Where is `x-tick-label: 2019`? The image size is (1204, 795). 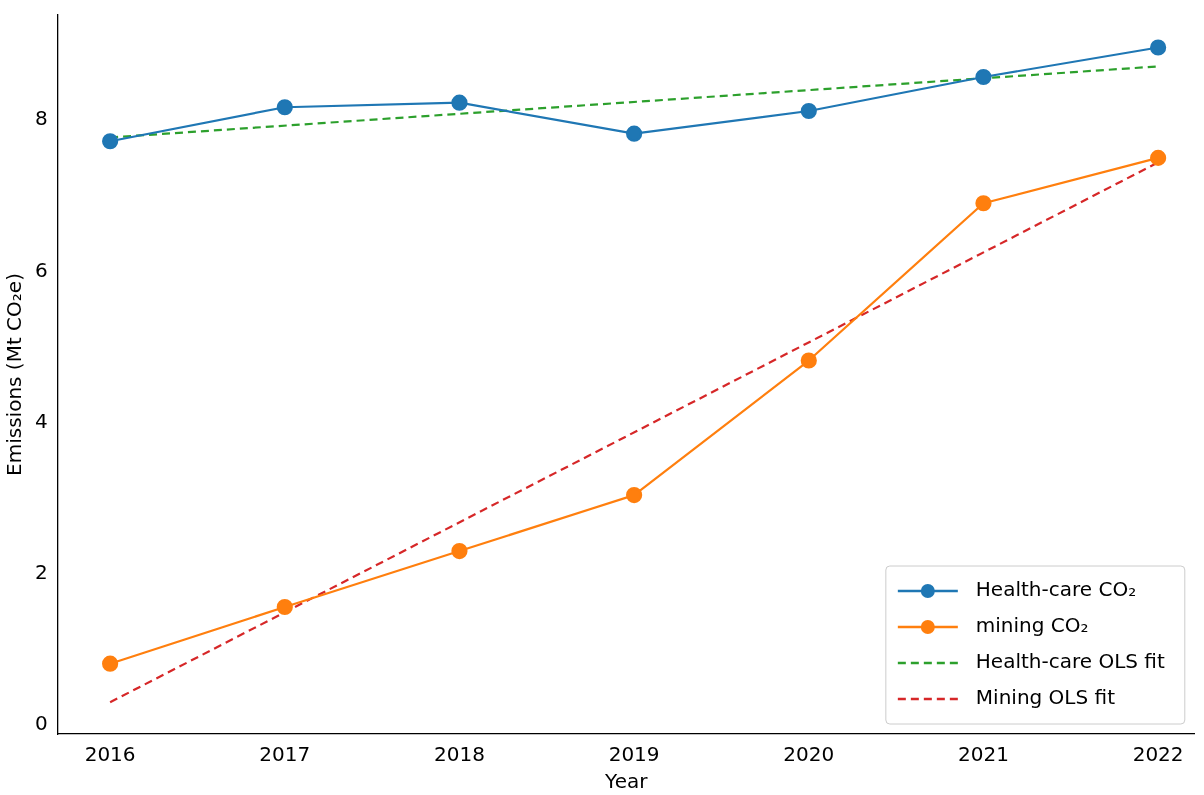
x-tick-label: 2019 is located at coordinates (634, 754).